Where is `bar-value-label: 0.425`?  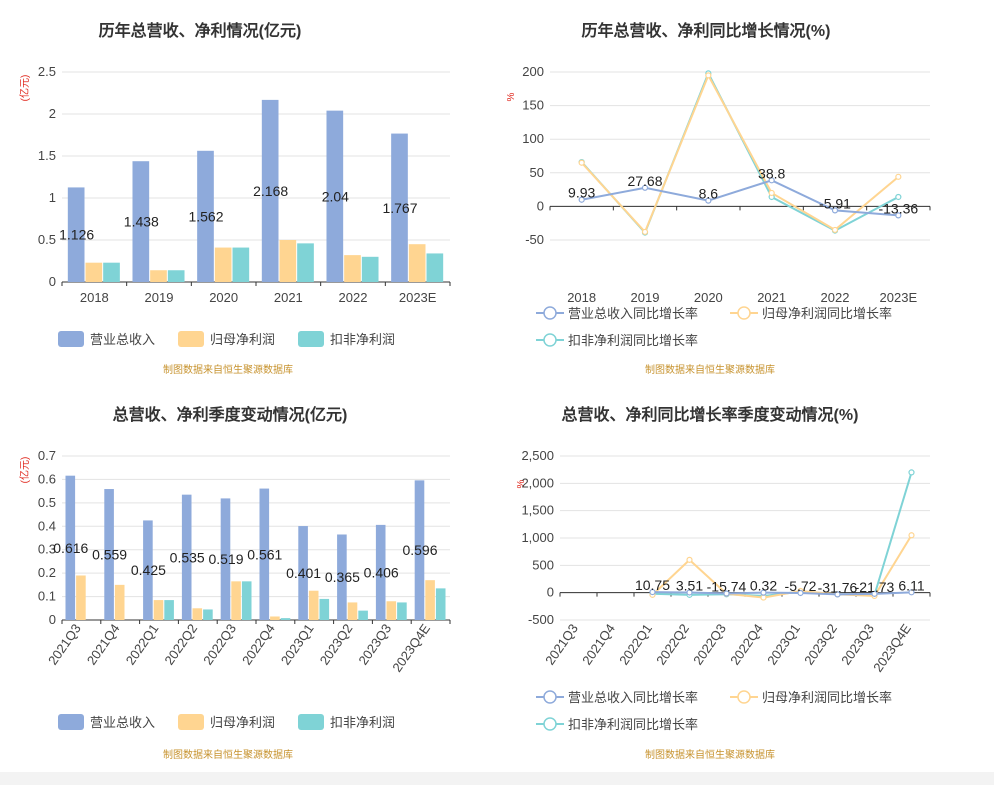 bar-value-label: 0.425 is located at coordinates (148, 570).